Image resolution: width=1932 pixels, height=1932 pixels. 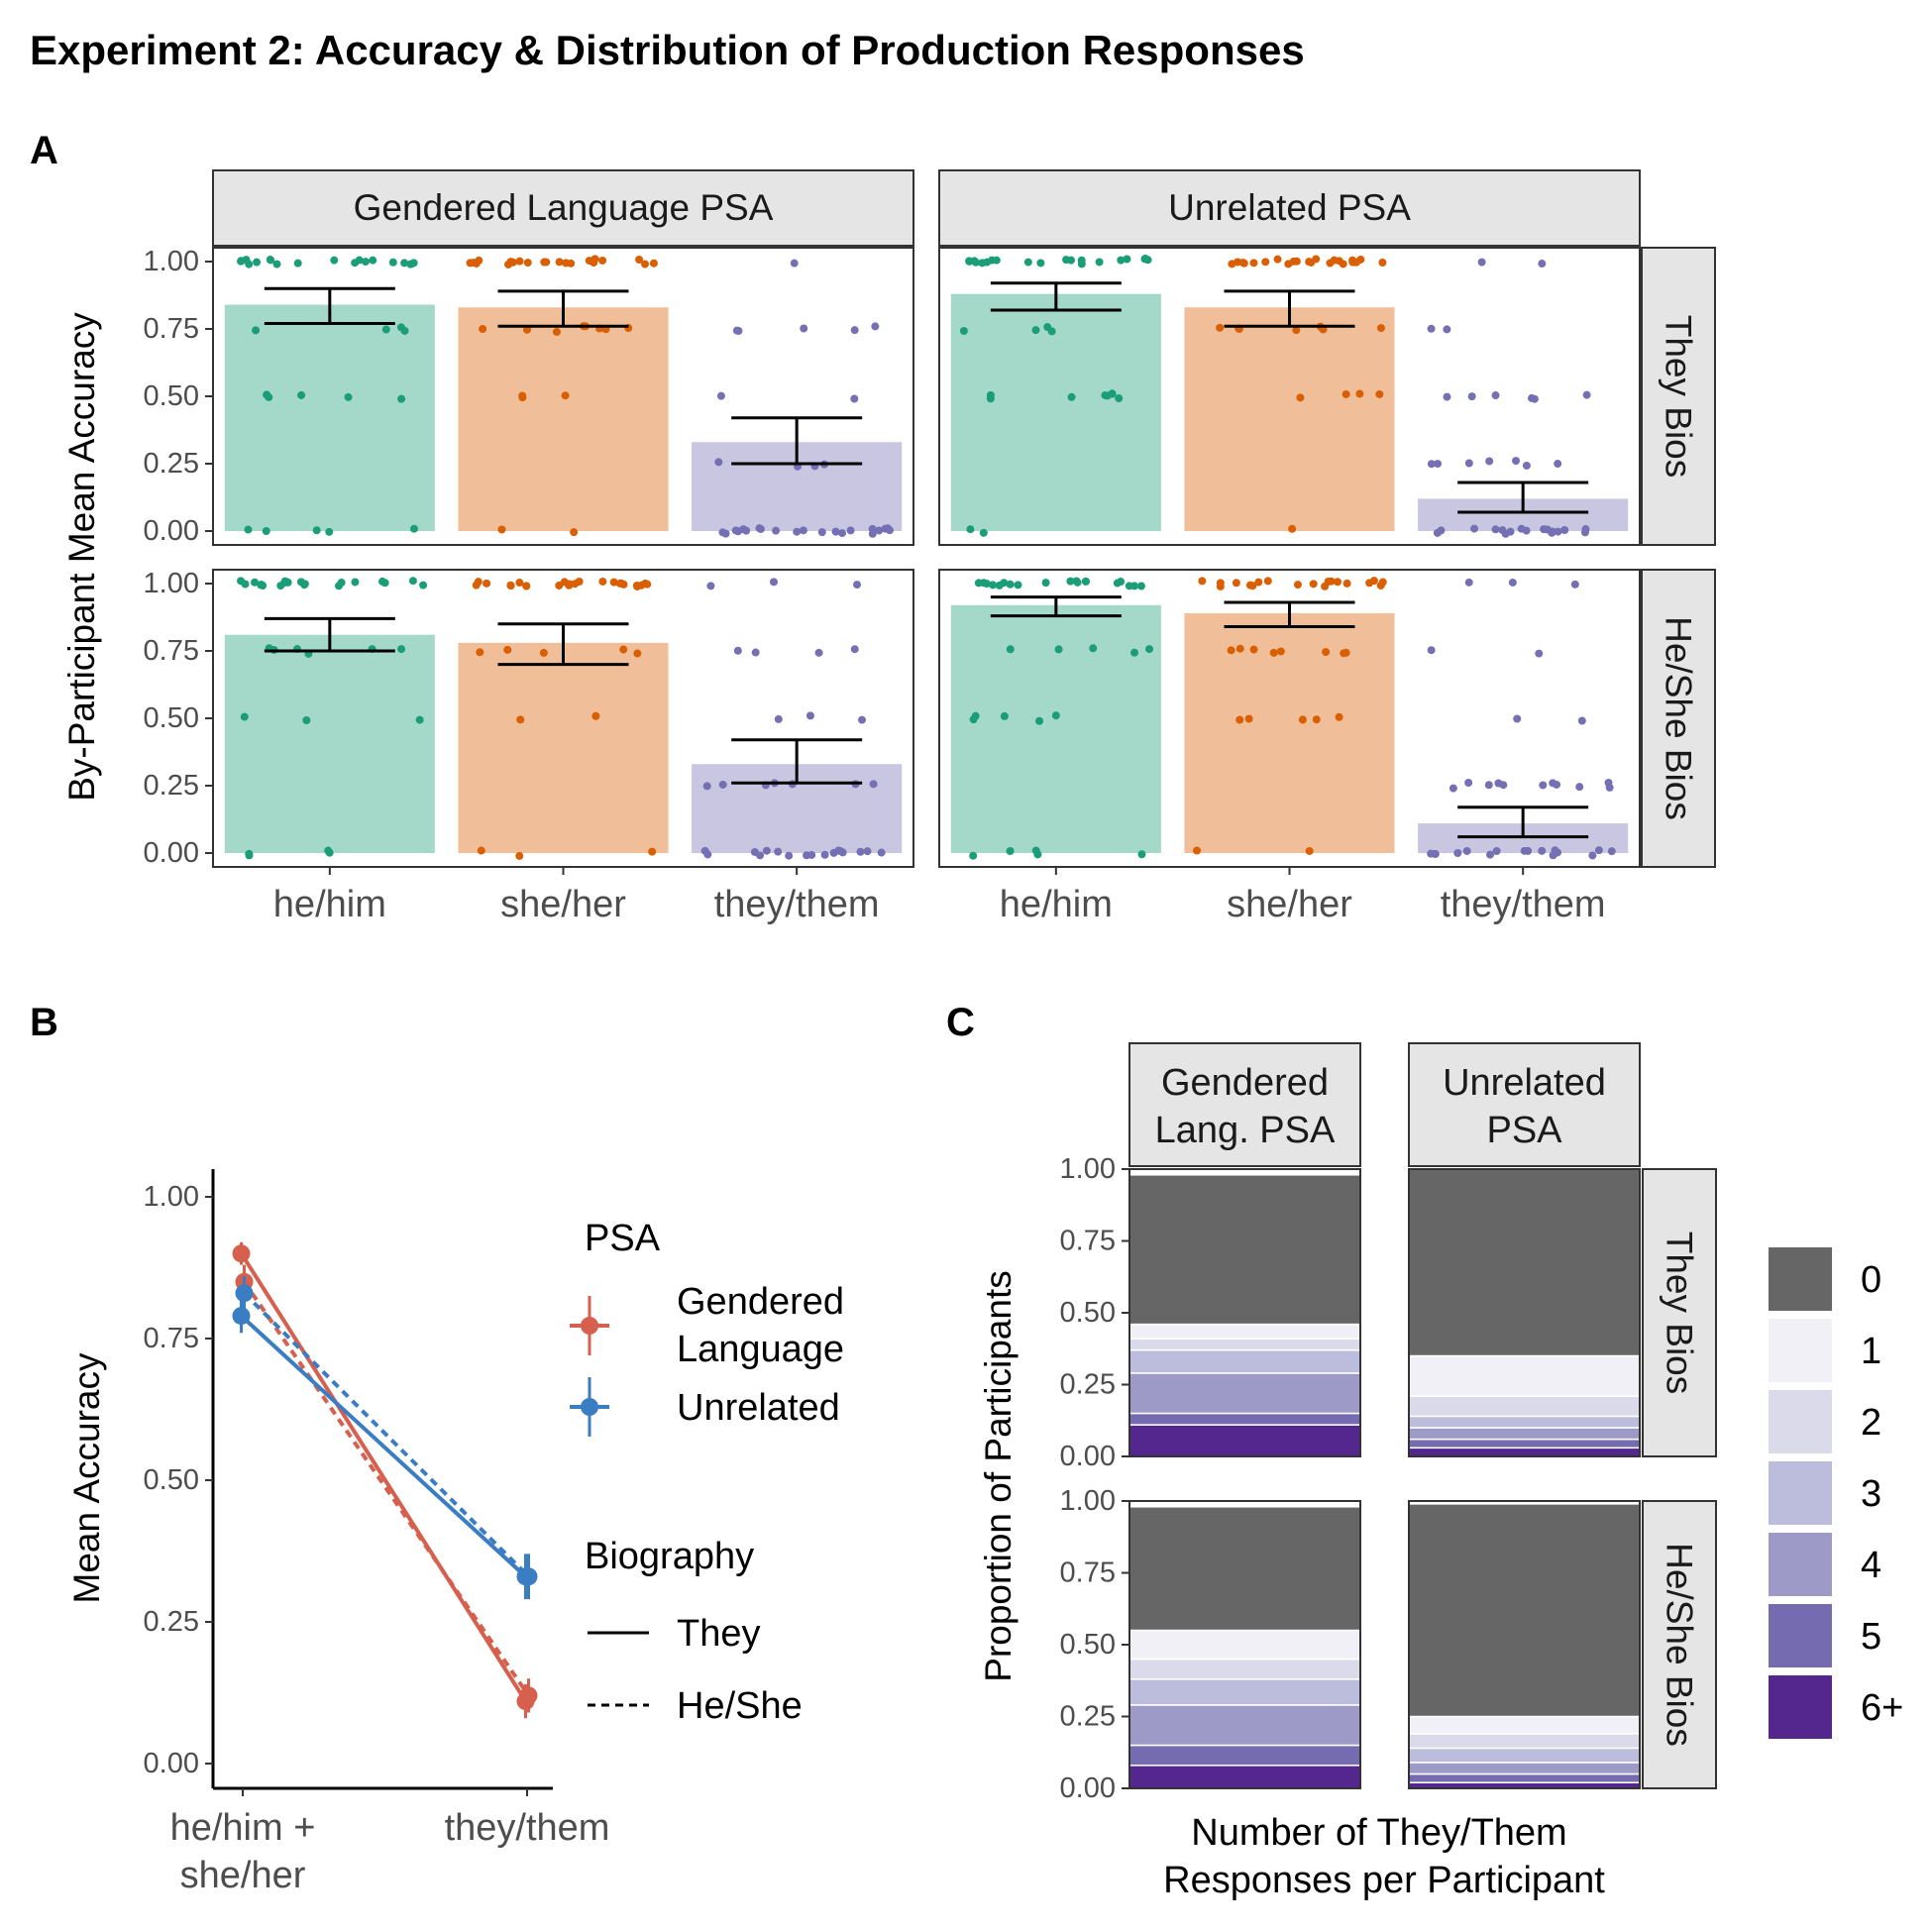 I want to click on series-point, so click(x=244, y=1294).